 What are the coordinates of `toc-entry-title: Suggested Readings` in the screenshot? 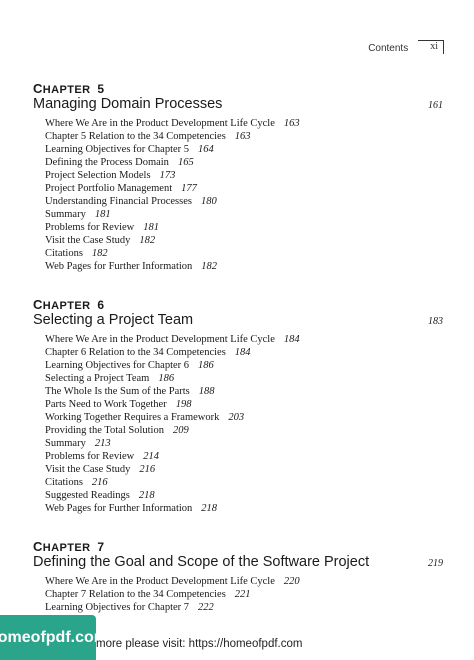 It's located at (87, 495).